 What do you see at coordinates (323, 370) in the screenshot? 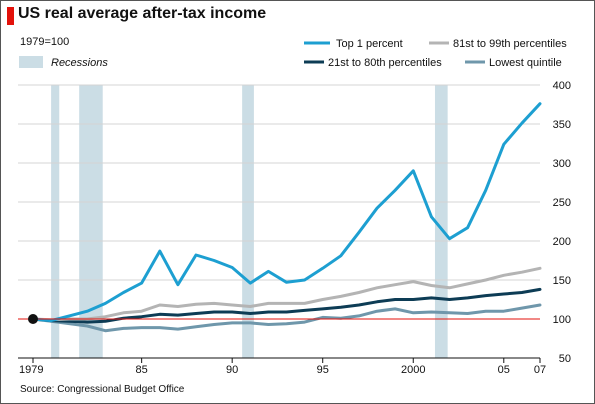
I see `x-tick-label: 95` at bounding box center [323, 370].